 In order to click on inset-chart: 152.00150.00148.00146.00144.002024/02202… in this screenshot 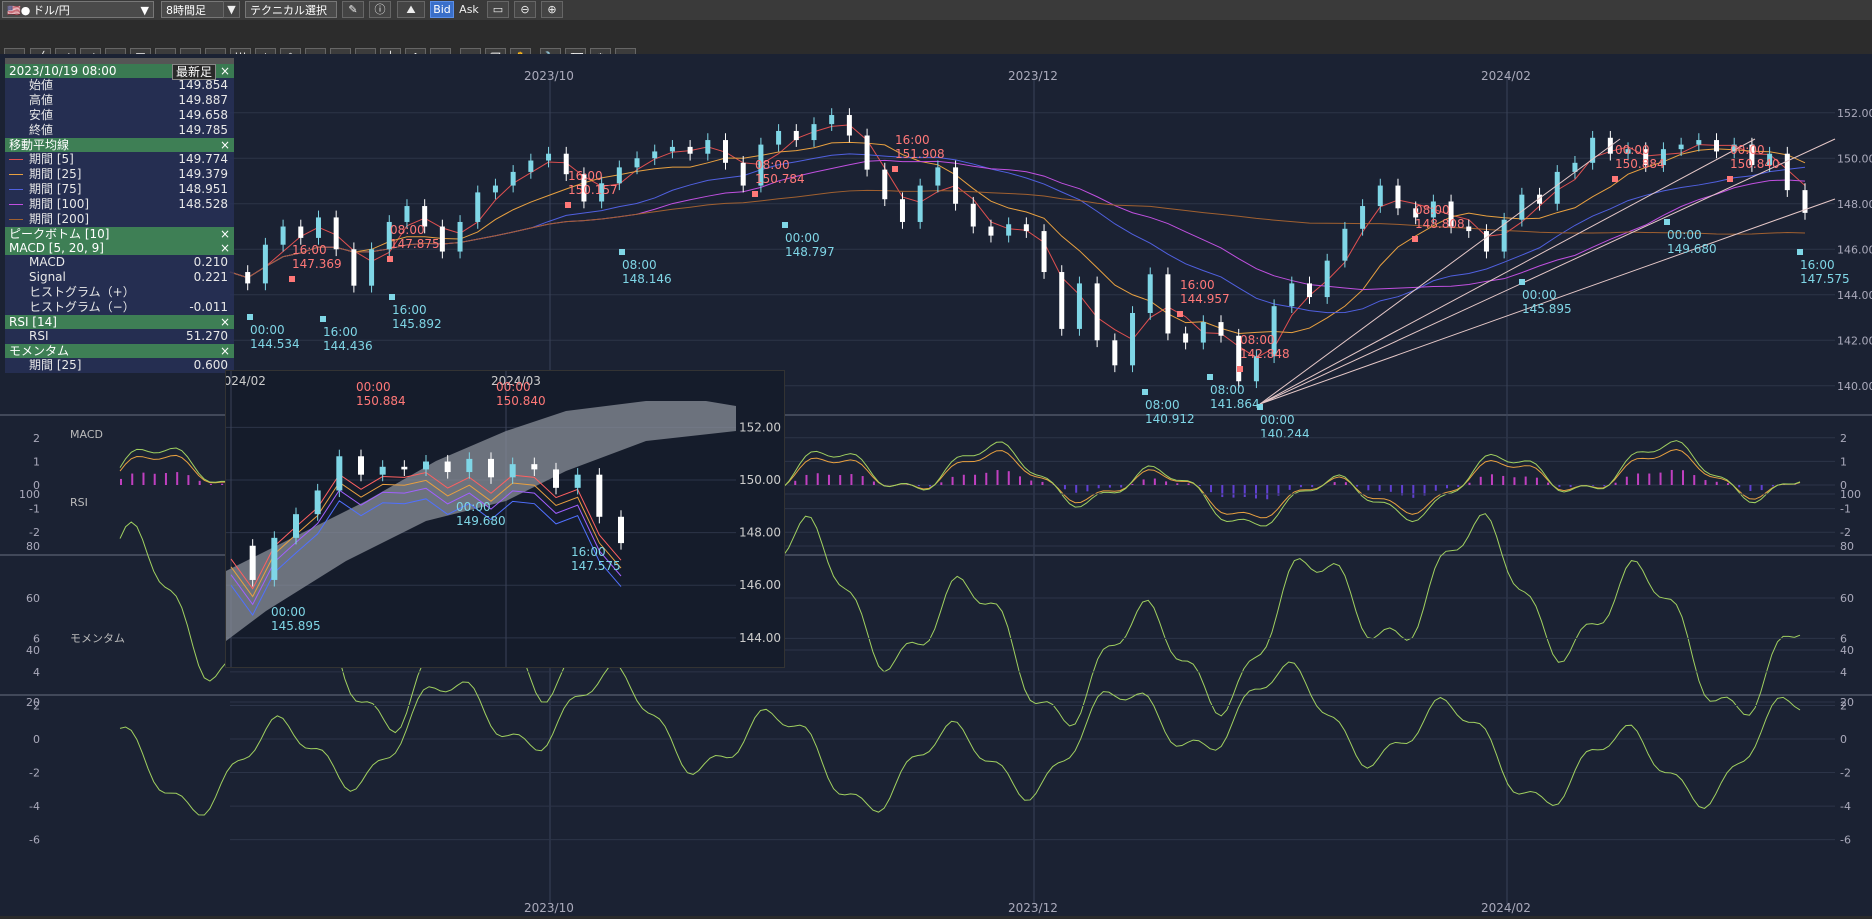, I will do `click(505, 519)`.